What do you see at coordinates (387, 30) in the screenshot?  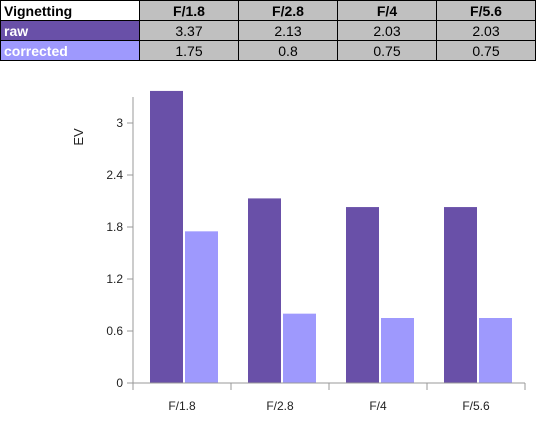 I see `table-cell: 2.03` at bounding box center [387, 30].